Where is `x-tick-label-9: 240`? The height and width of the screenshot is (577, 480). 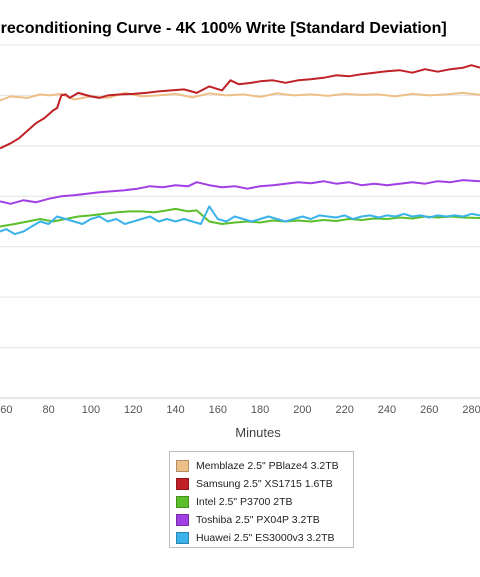 x-tick-label-9: 240 is located at coordinates (387, 410).